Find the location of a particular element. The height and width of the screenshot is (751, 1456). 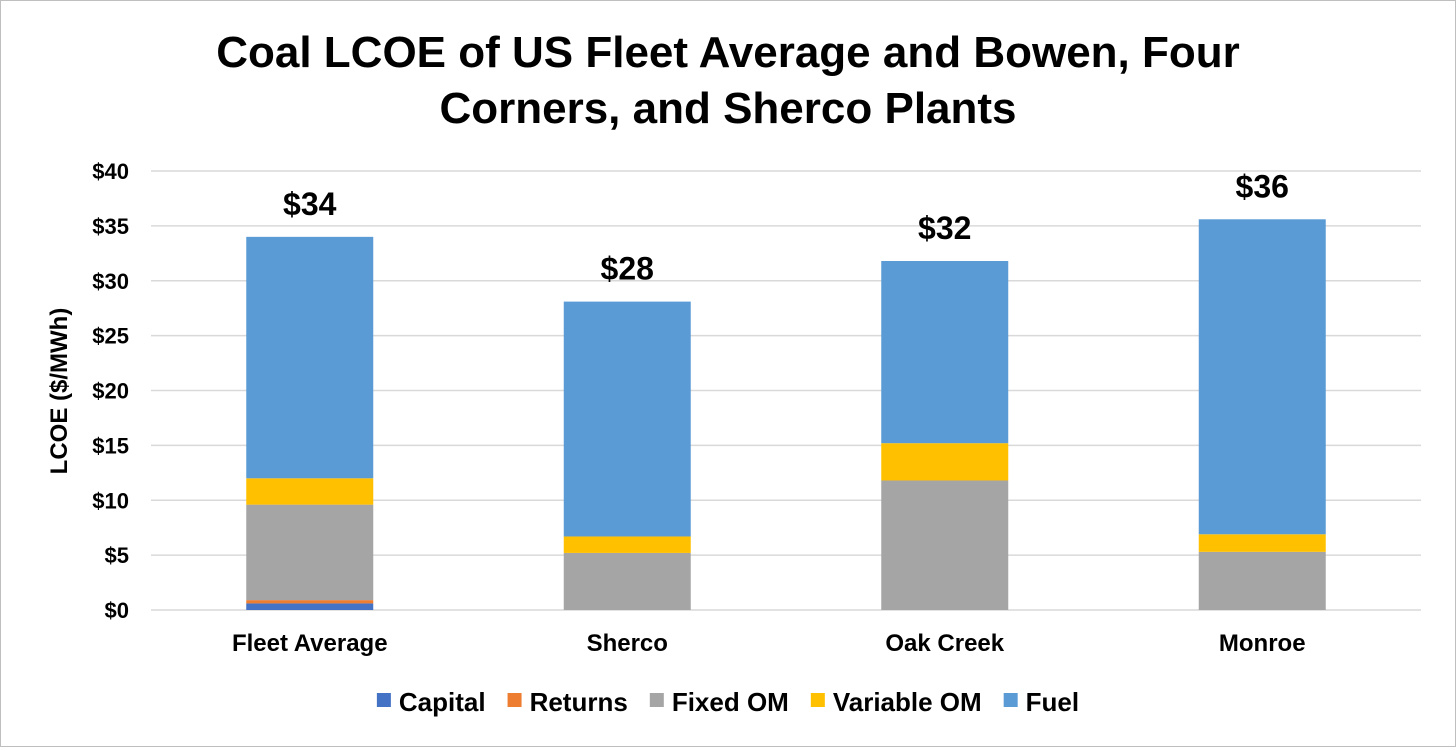

x-axis-categories: Fleet Average Sherco Oak Creek Monroe is located at coordinates (769, 643).